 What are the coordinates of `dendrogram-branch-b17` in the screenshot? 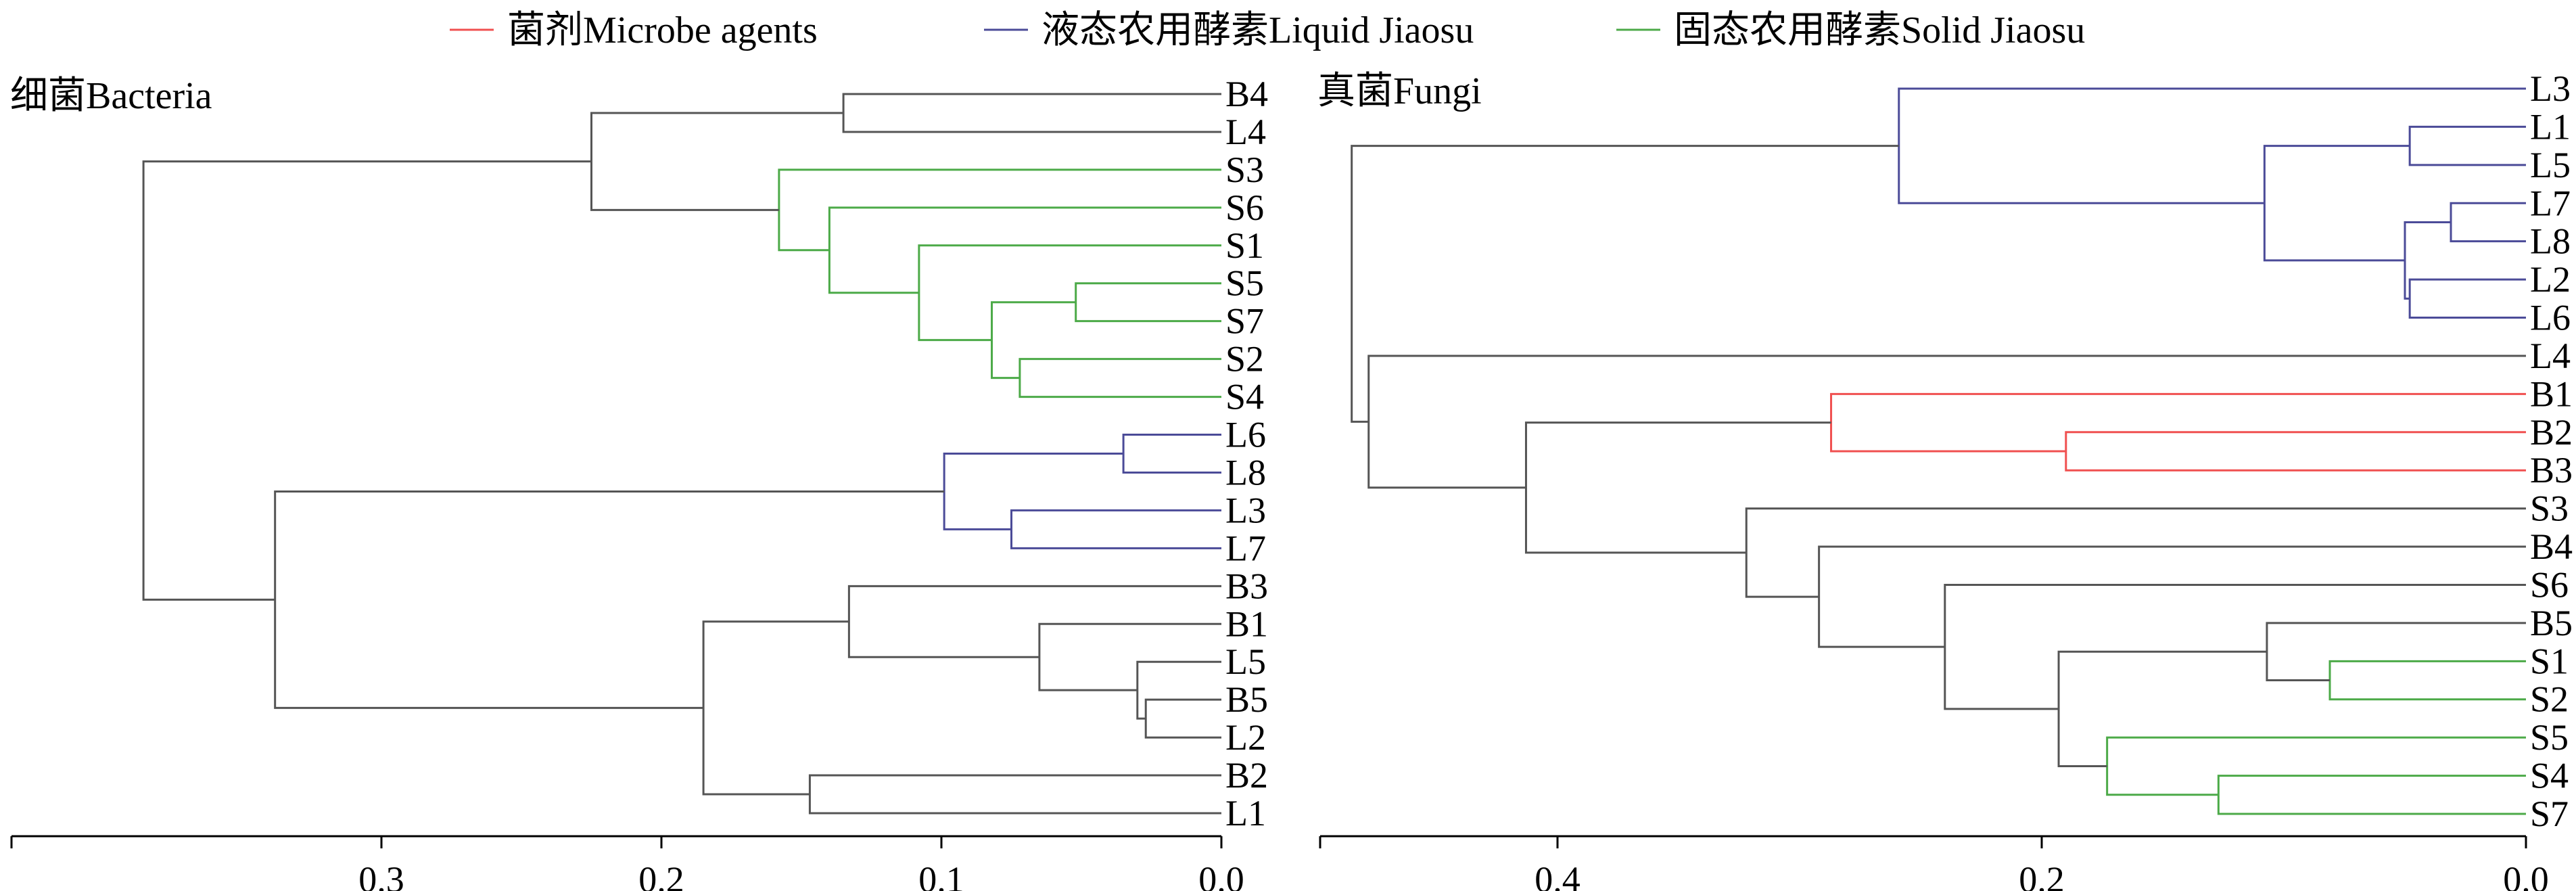 It's located at (775, 708).